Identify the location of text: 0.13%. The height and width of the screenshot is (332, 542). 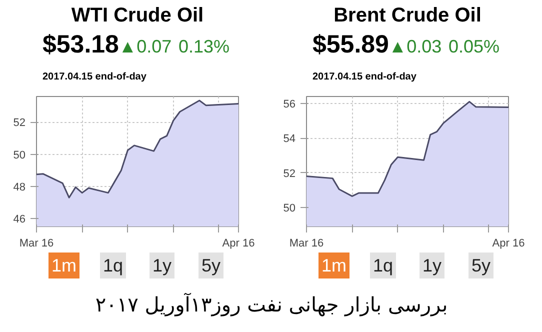
(204, 46).